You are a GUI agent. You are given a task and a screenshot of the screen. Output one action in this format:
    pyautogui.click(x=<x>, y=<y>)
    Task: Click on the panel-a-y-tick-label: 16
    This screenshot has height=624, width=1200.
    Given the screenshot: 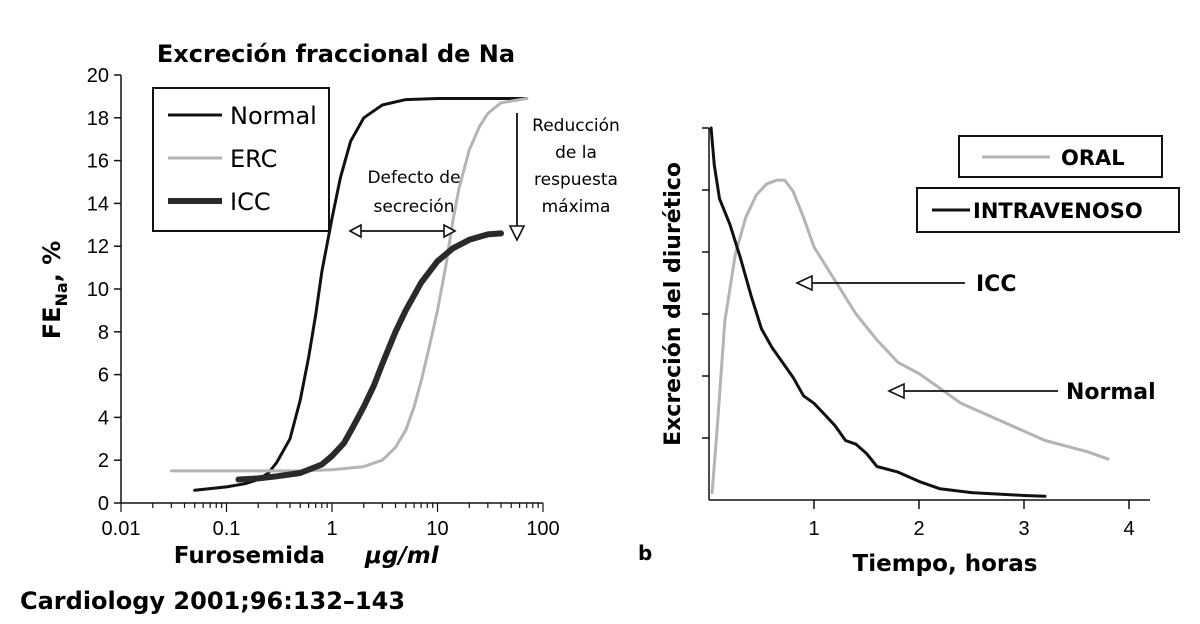 What is the action you would take?
    pyautogui.click(x=98, y=162)
    